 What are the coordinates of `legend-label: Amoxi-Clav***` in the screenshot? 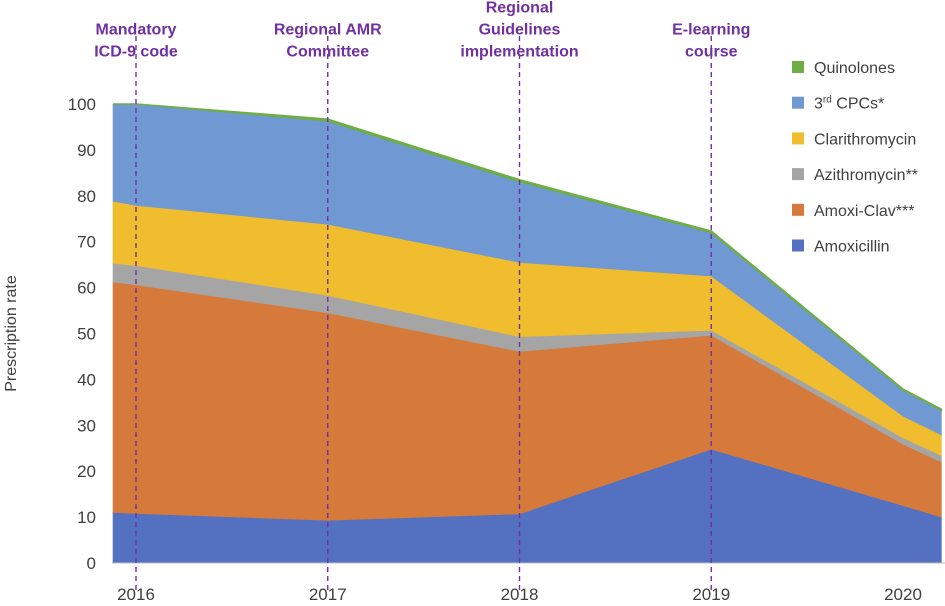 It's located at (864, 211).